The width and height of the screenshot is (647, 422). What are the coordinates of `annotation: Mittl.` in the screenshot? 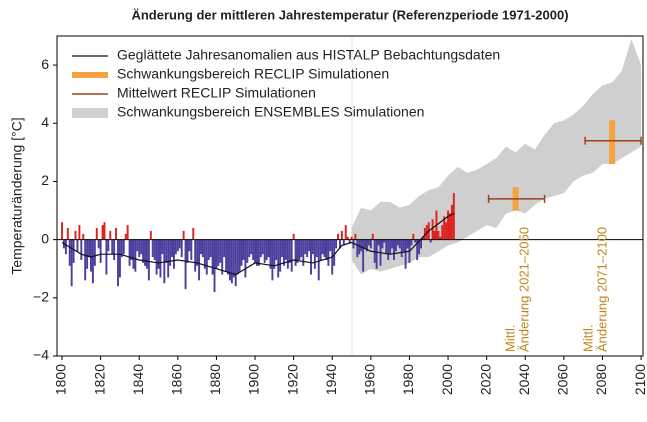 It's located at (509, 338).